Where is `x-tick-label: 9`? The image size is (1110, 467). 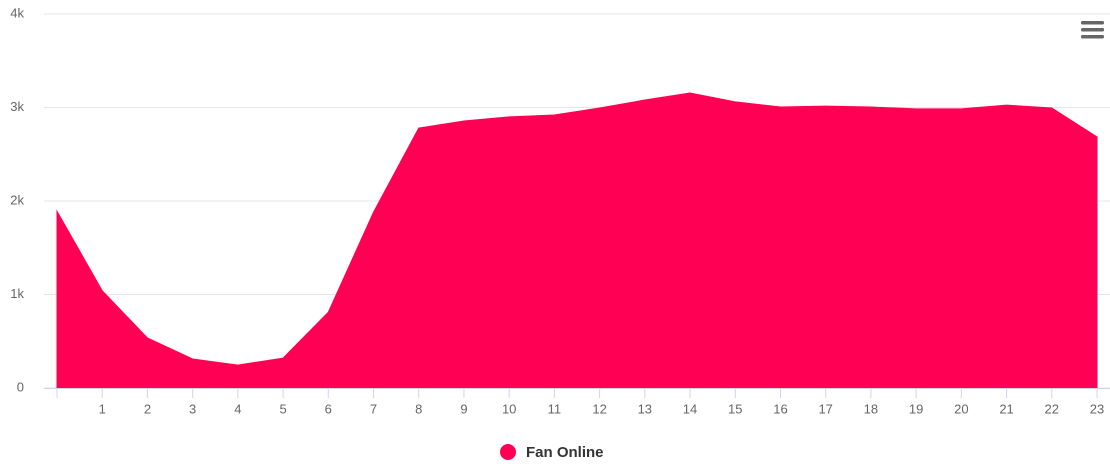 x-tick-label: 9 is located at coordinates (463, 408).